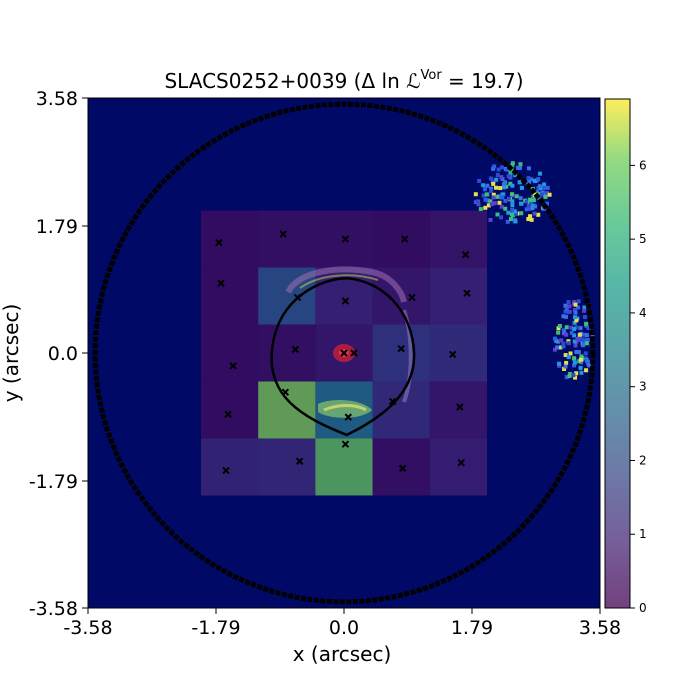  Describe the element at coordinates (343, 80) in the screenshot. I see `chart-title: SLACS0252+0039 (Δ ln ℒVor = 19.7)` at that location.